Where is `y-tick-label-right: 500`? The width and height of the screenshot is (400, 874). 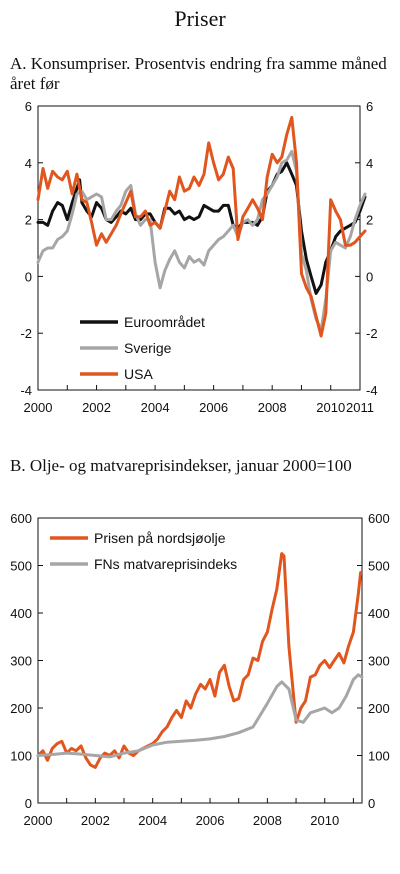
y-tick-label-right: 500 is located at coordinates (379, 566).